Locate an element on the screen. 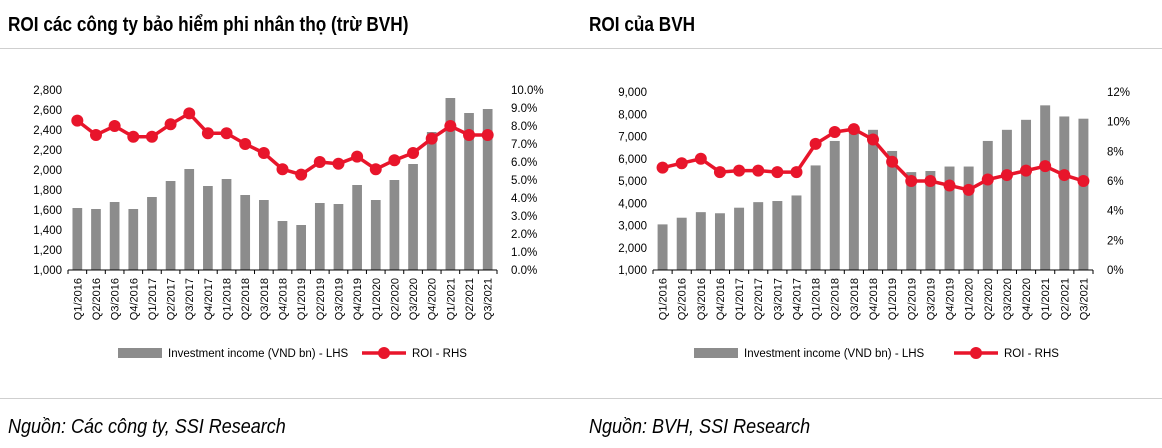 The width and height of the screenshot is (1162, 448). right-x-axis-label: Q1/2018 is located at coordinates (817, 299).